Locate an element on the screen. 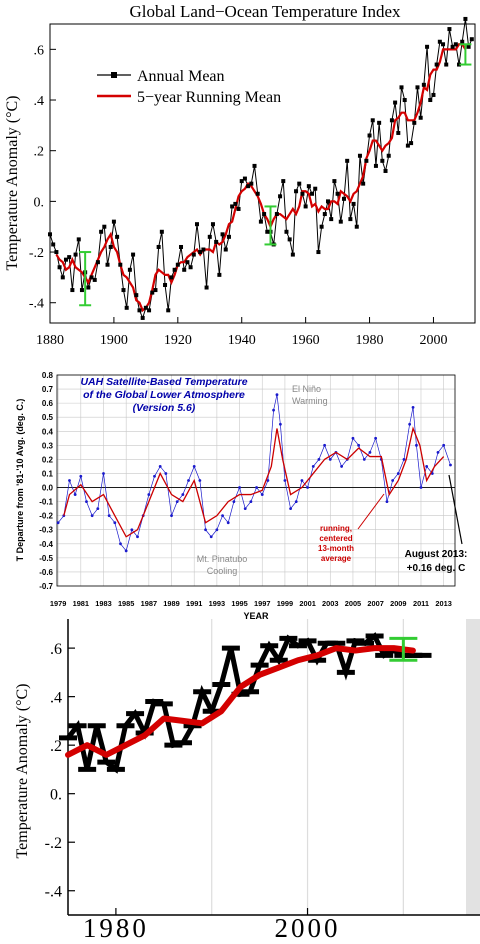 This screenshot has height=944, width=480. chart-title: Global Land−Ocean Temperature Index is located at coordinates (265, 11).